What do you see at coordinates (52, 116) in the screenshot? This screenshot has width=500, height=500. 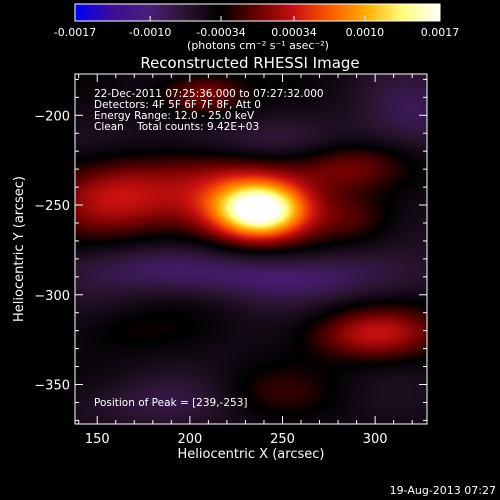 I see `y-tick-label: −200` at bounding box center [52, 116].